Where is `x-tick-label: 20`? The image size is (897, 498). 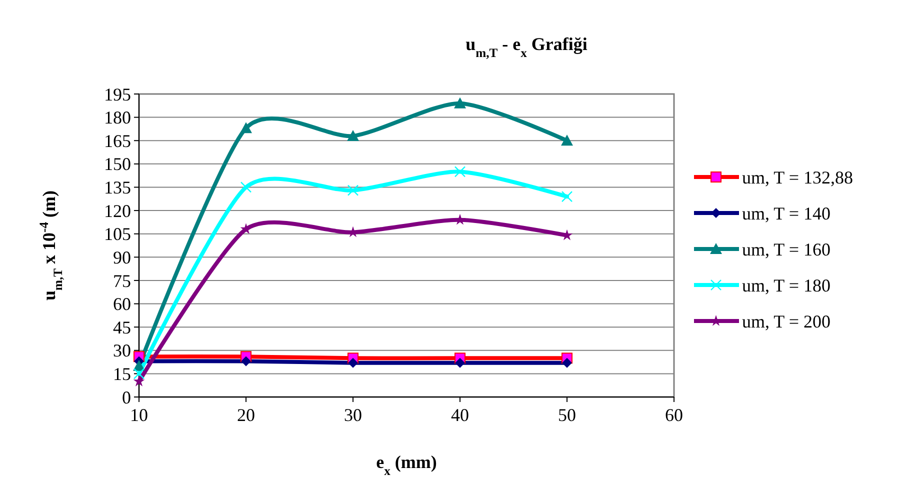
x-tick-label: 20 is located at coordinates (246, 415).